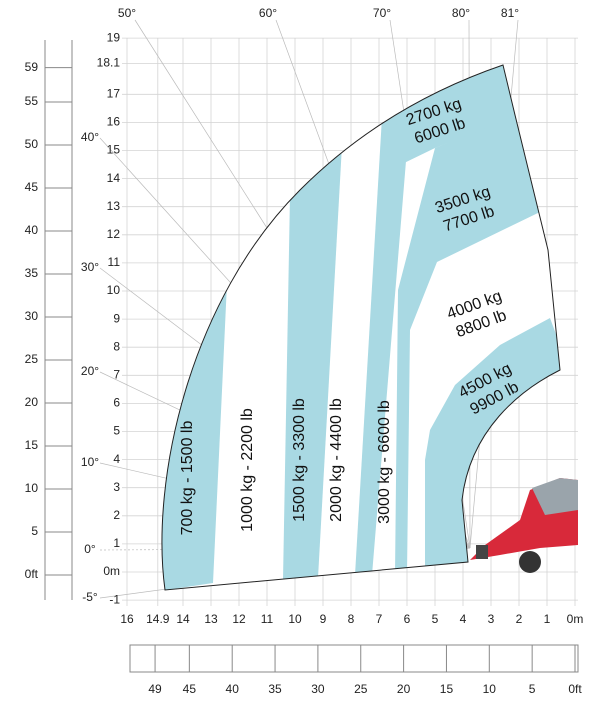 This screenshot has height=702, width=595. What do you see at coordinates (90, 137) in the screenshot?
I see `angle-label: 40°` at bounding box center [90, 137].